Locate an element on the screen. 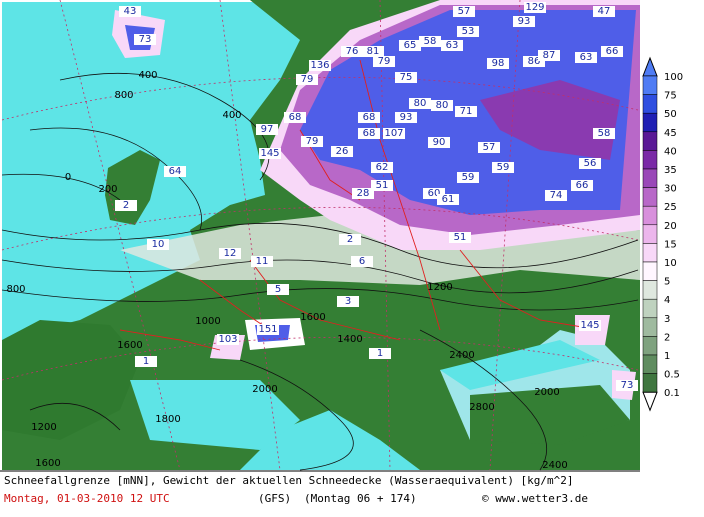  contour-label: 800 is located at coordinates (15, 289).